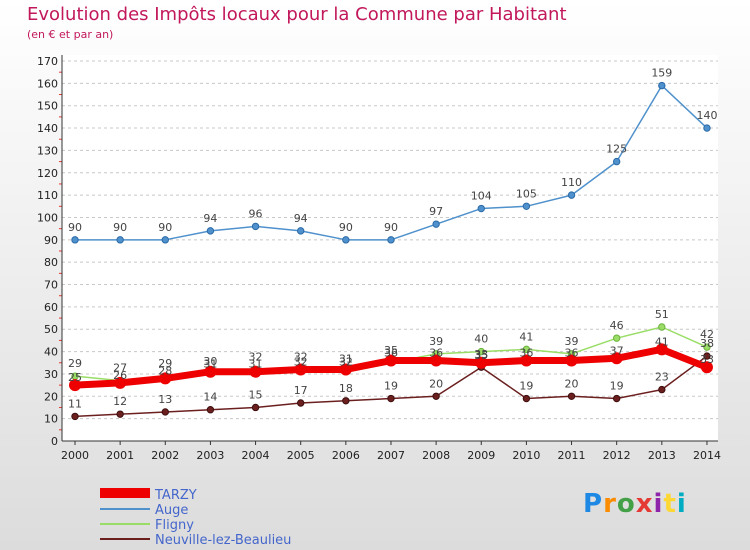 This screenshot has height=550, width=750. I want to click on data-label-neuville-lez-beaulieu: 17, so click(301, 390).